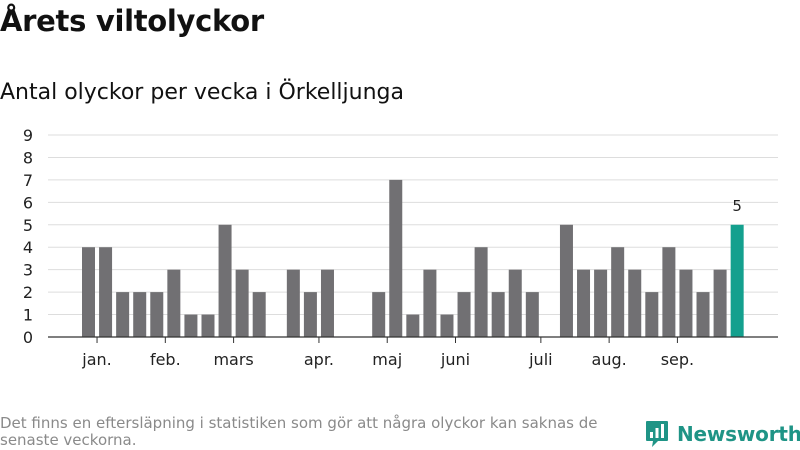 The height and width of the screenshot is (450, 800). What do you see at coordinates (455, 359) in the screenshot?
I see `x-tick-label: juni` at bounding box center [455, 359].